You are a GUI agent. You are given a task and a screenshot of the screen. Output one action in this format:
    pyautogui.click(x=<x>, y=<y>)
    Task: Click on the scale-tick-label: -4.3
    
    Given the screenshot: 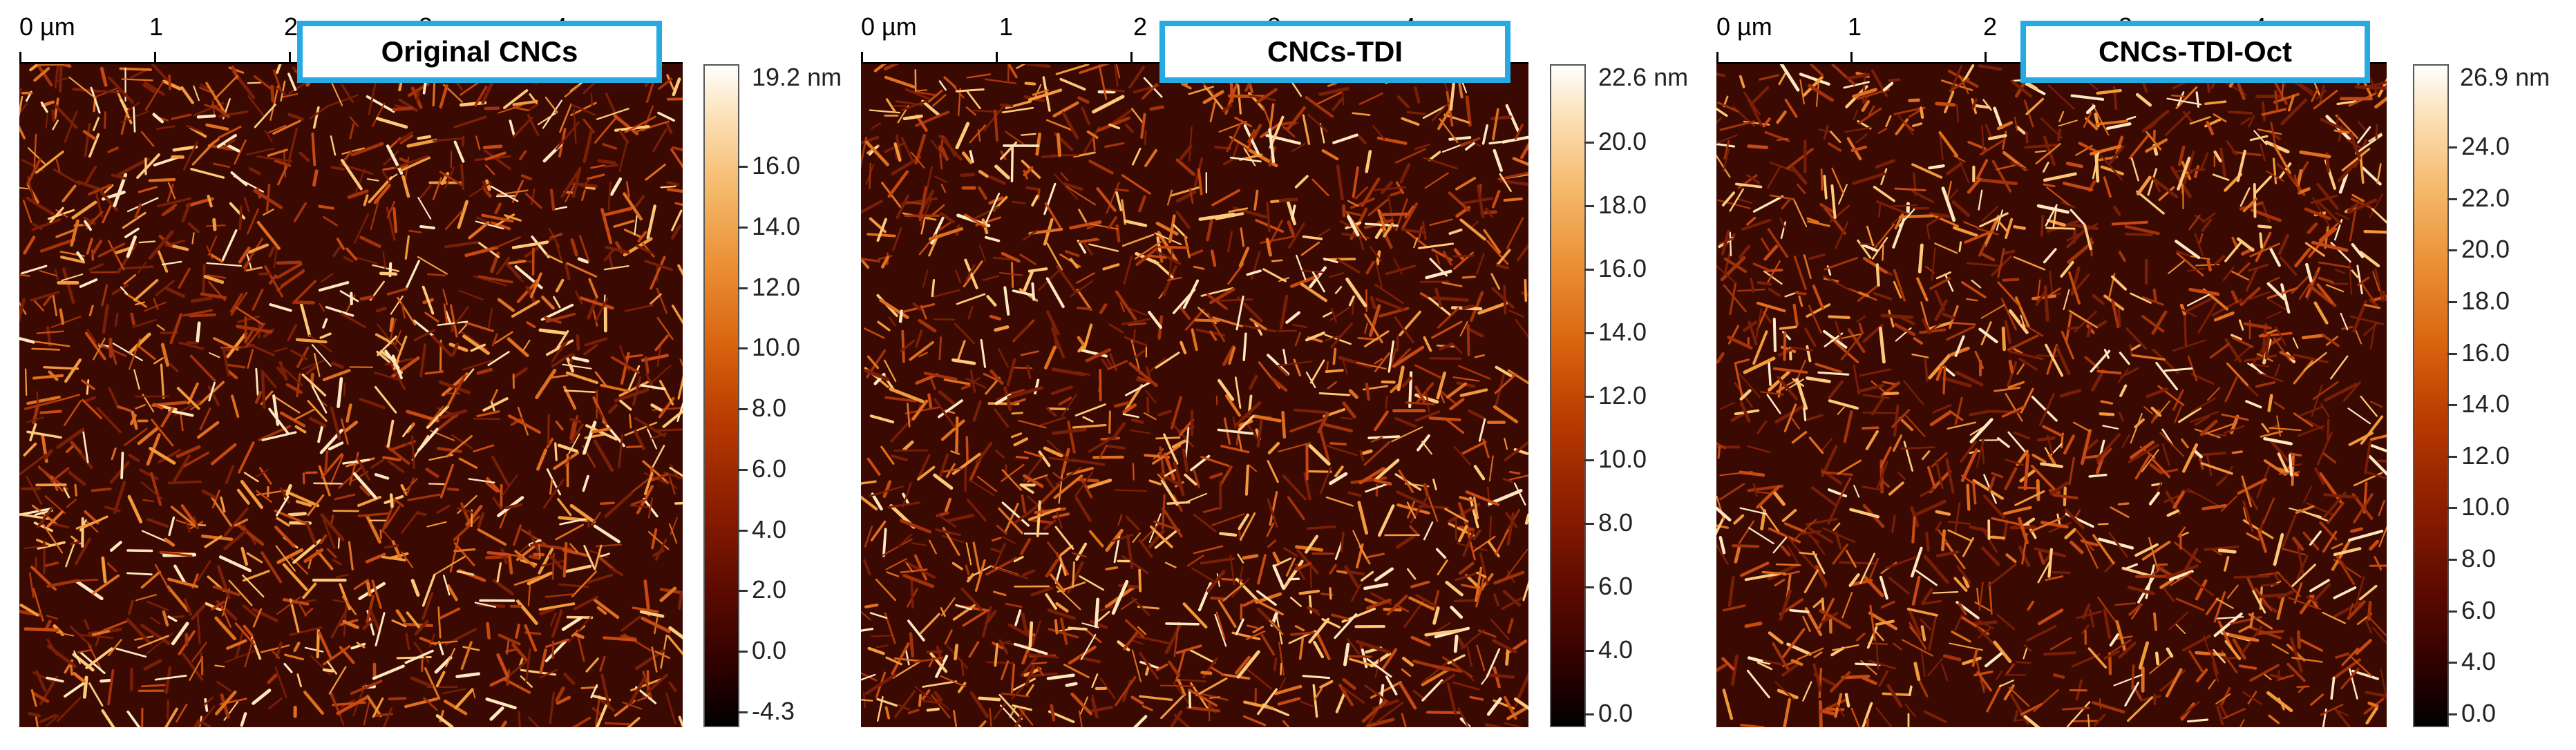 What is the action you would take?
    pyautogui.click(x=773, y=711)
    